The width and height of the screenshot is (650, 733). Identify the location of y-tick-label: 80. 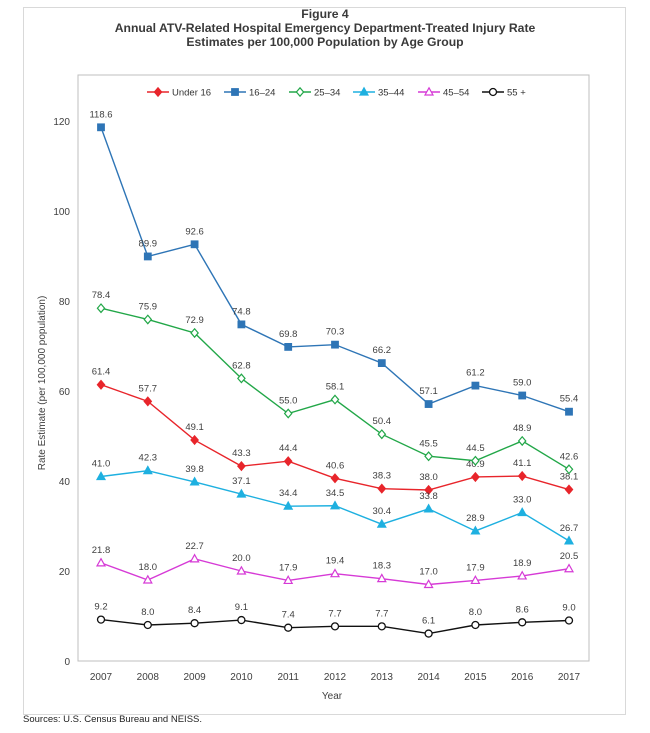
(65, 302).